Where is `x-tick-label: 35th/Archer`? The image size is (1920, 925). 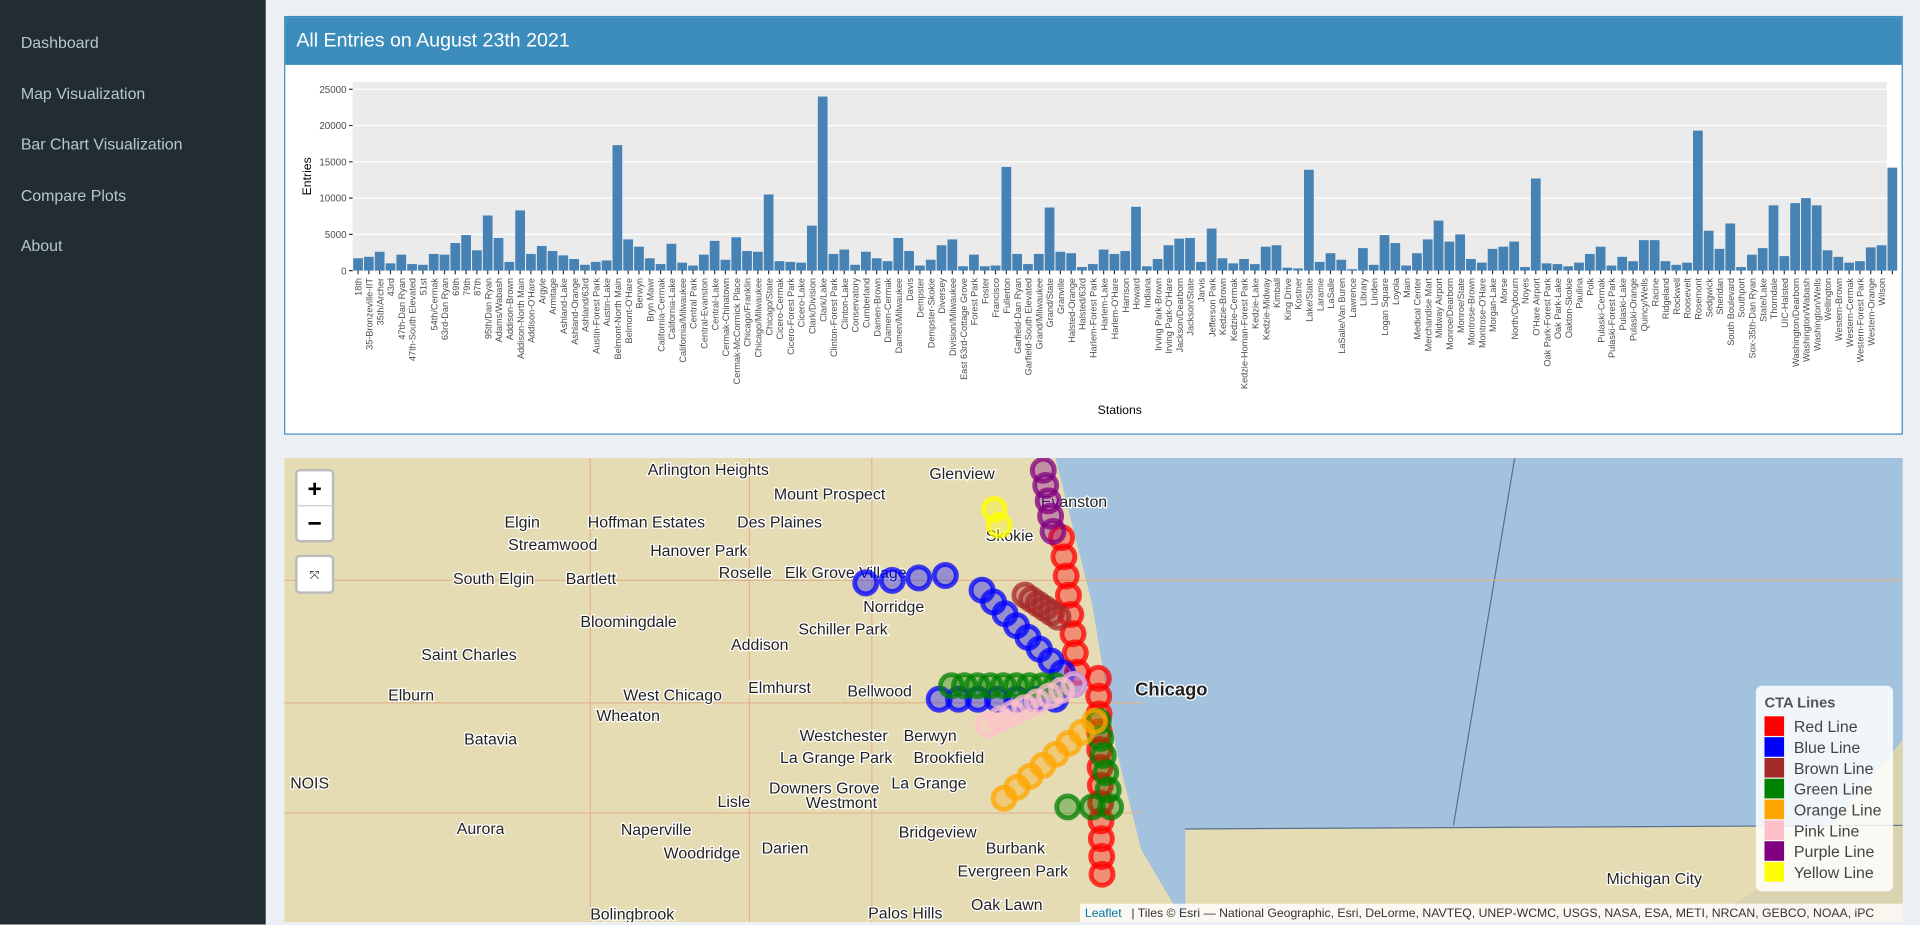 x-tick-label: 35th/Archer is located at coordinates (380, 301).